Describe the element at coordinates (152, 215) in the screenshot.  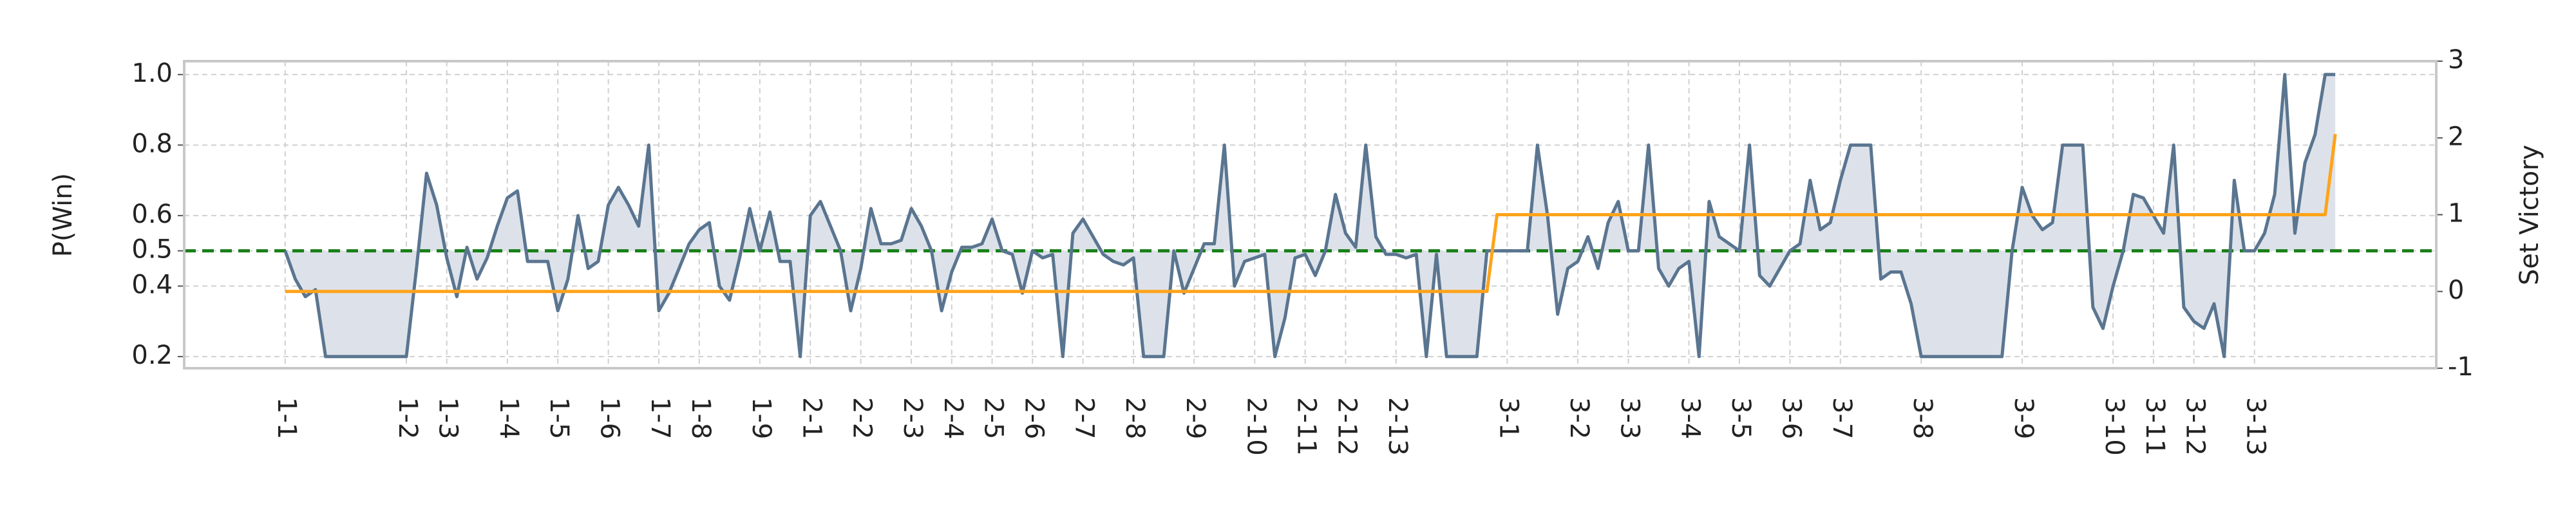
I see `y-tick-label: 0.6` at that location.